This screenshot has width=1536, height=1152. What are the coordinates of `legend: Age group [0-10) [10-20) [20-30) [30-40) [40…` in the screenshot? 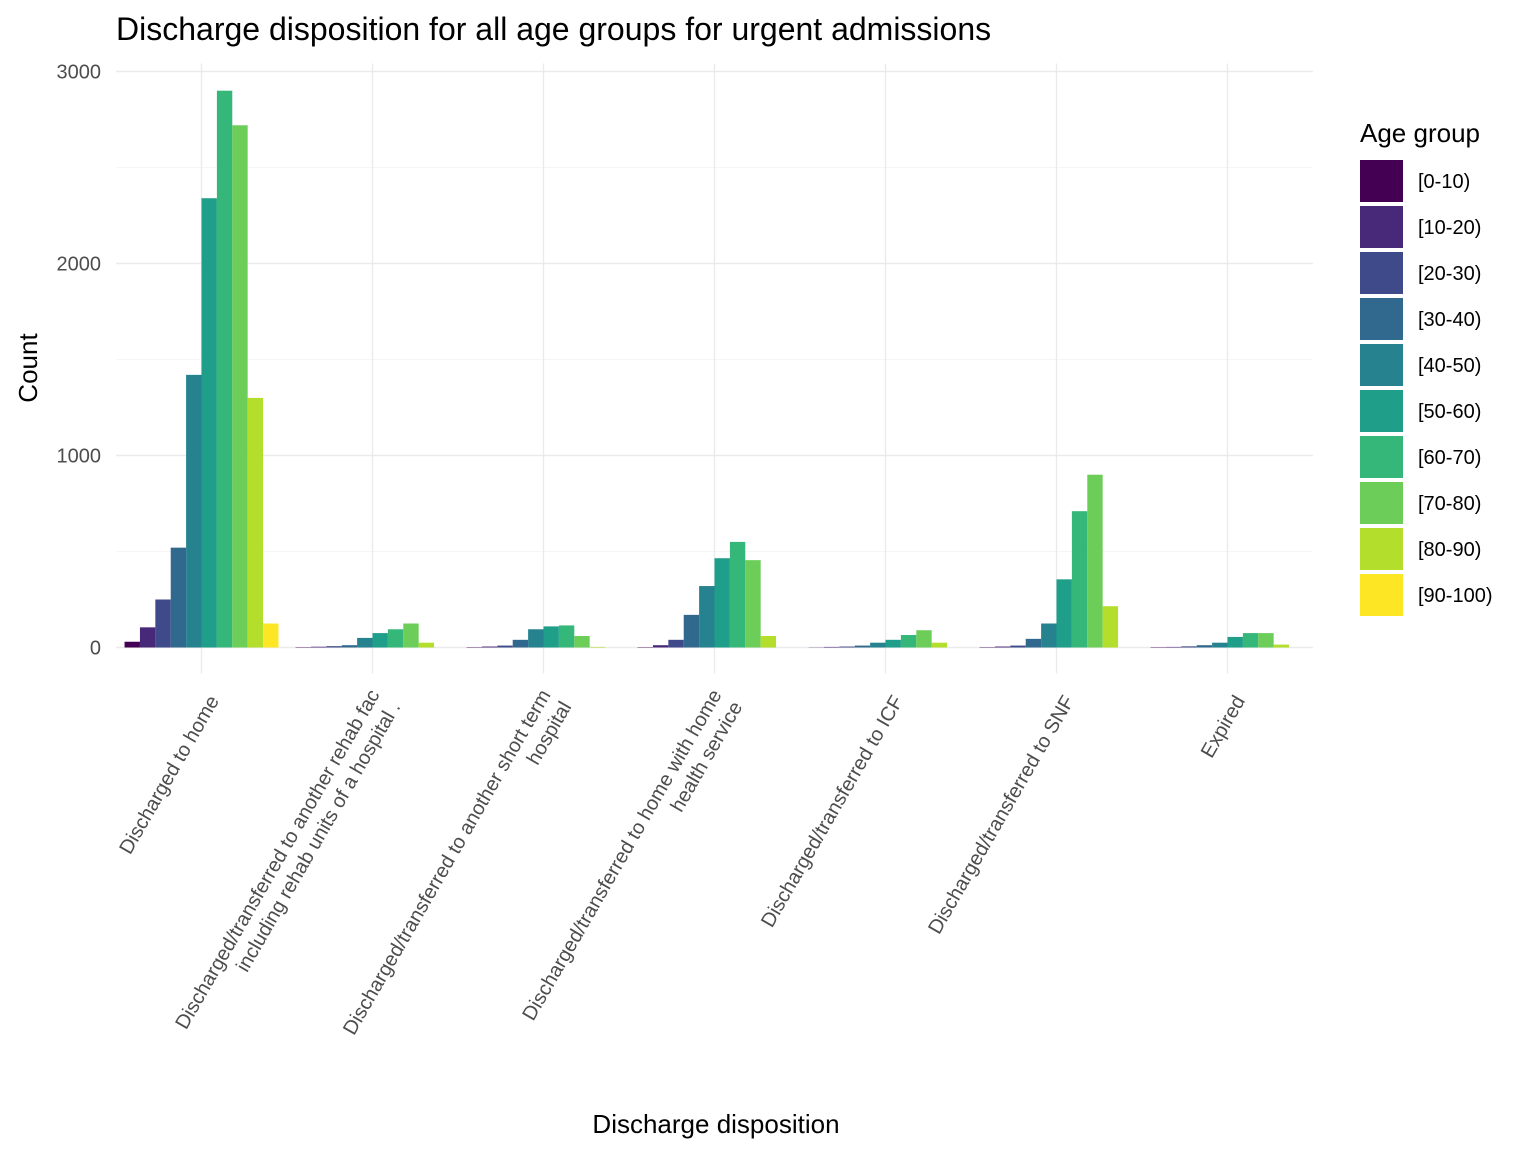 It's located at (1426, 367).